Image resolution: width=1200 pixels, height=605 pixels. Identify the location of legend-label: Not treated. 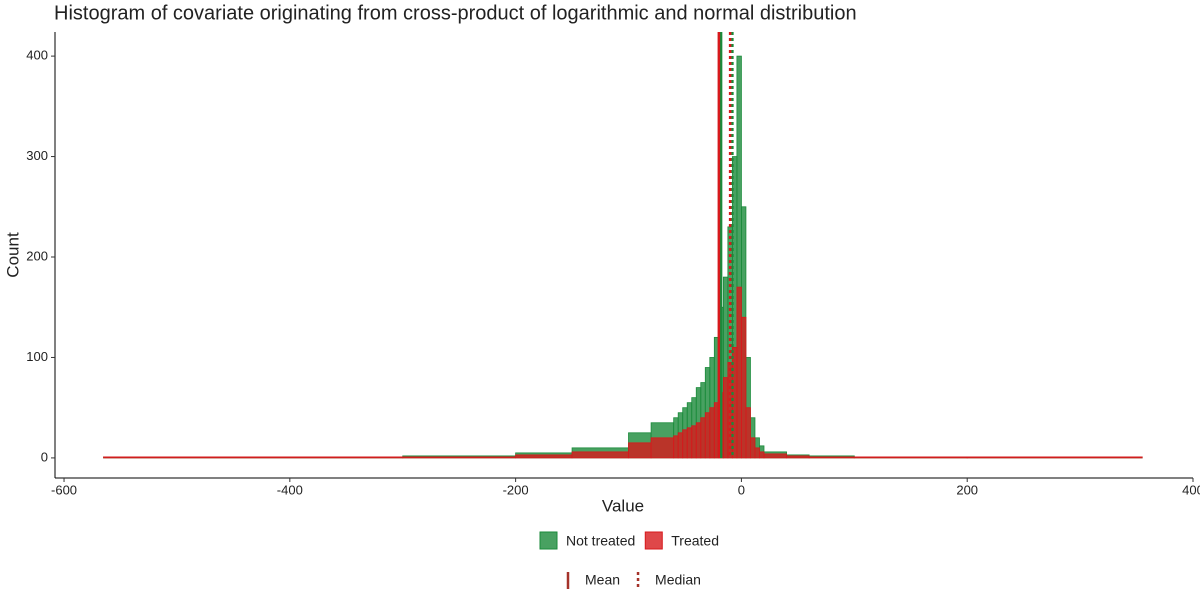
(600, 541).